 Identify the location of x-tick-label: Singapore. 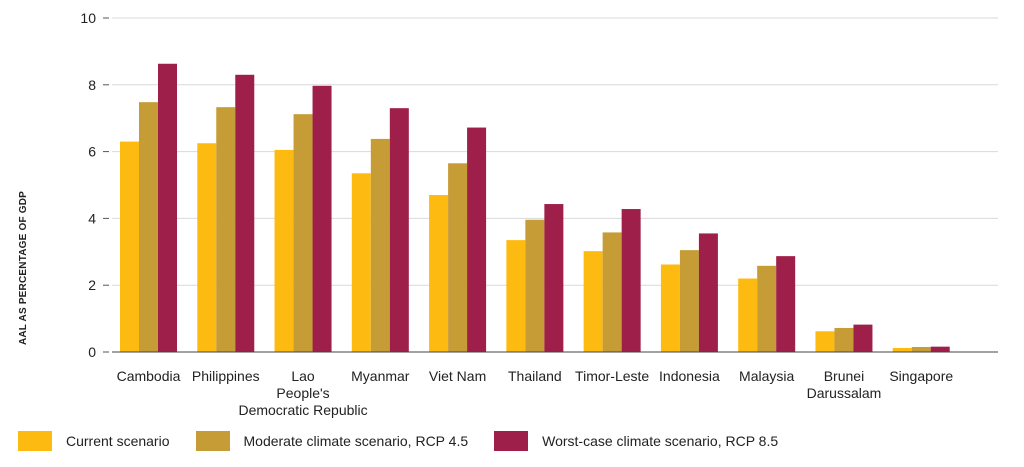
(921, 376).